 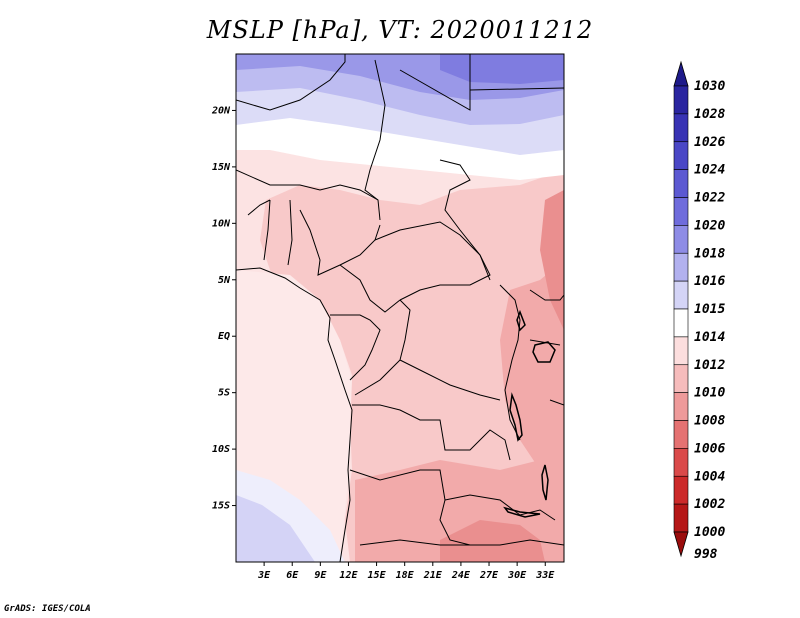 I want to click on lon-tick-label: 24E, so click(x=461, y=575).